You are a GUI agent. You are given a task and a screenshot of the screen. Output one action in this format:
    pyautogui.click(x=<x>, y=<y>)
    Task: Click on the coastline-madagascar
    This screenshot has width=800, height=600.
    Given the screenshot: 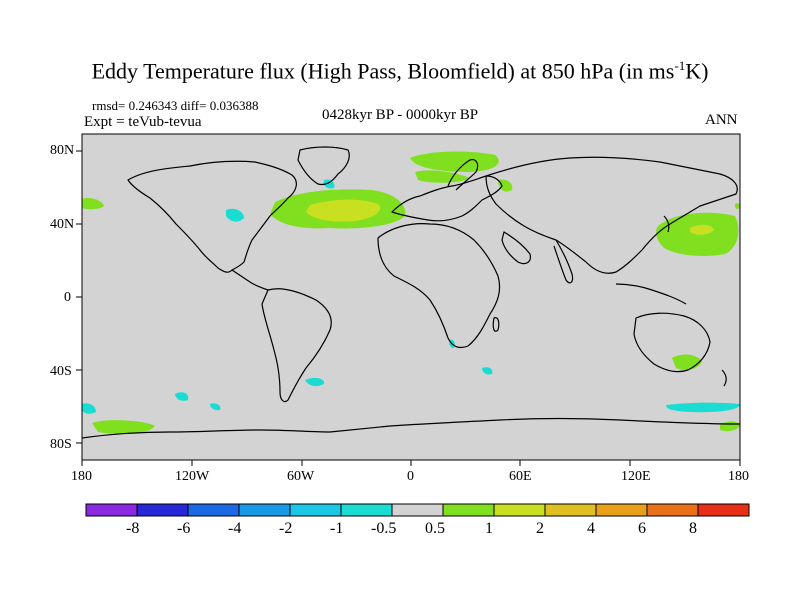 What is the action you would take?
    pyautogui.click(x=496, y=324)
    